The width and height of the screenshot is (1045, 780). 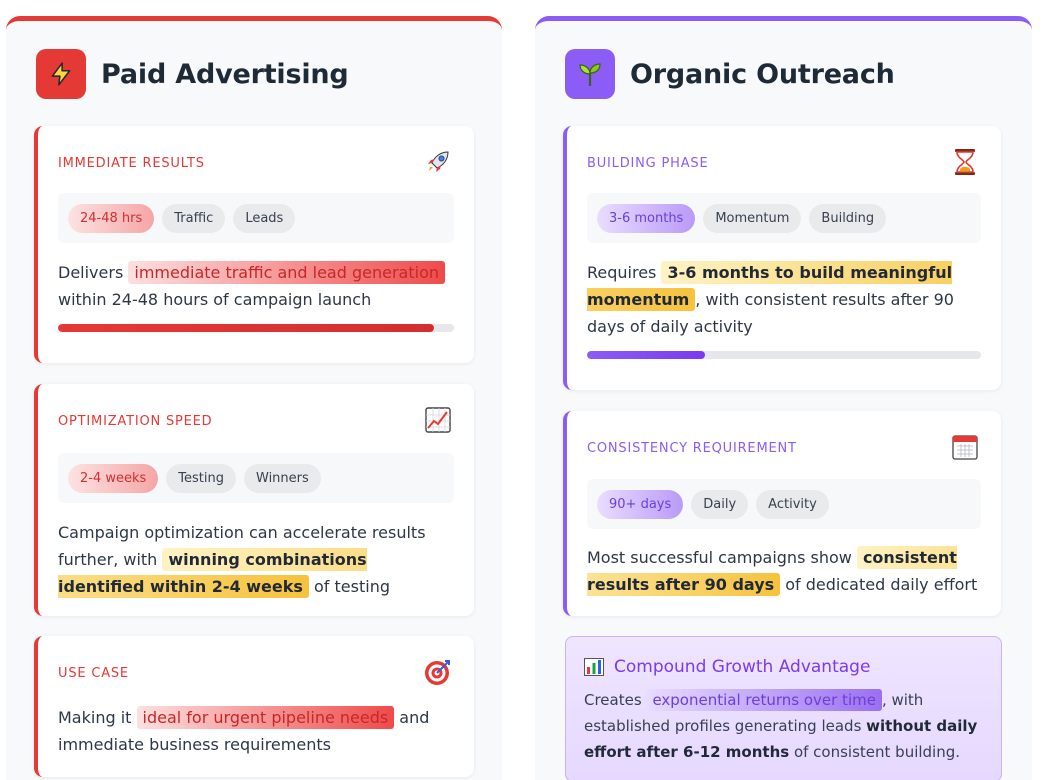 I want to click on compound-title: Compound Growth Advantage, so click(x=727, y=667).